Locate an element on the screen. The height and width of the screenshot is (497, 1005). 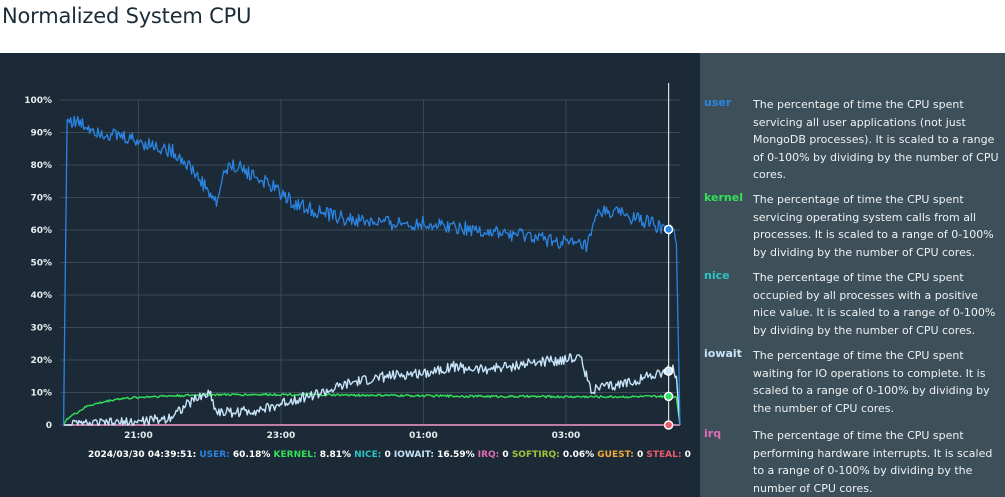
y-tick-label: 30% is located at coordinates (41, 329).